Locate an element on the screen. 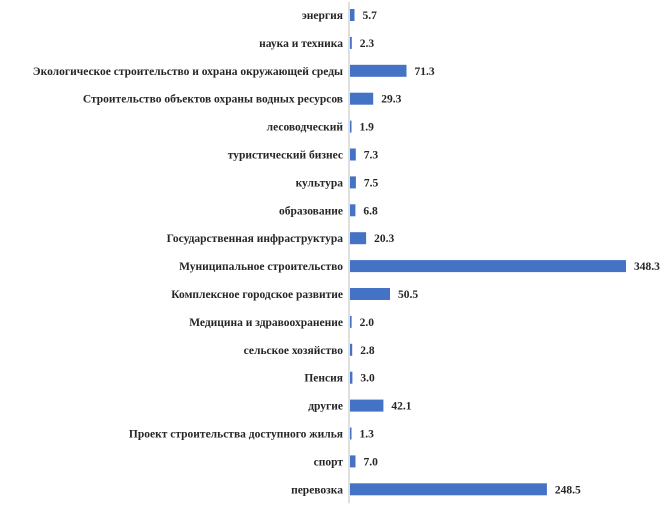 The height and width of the screenshot is (510, 670). data-label: 2.3 is located at coordinates (367, 44).